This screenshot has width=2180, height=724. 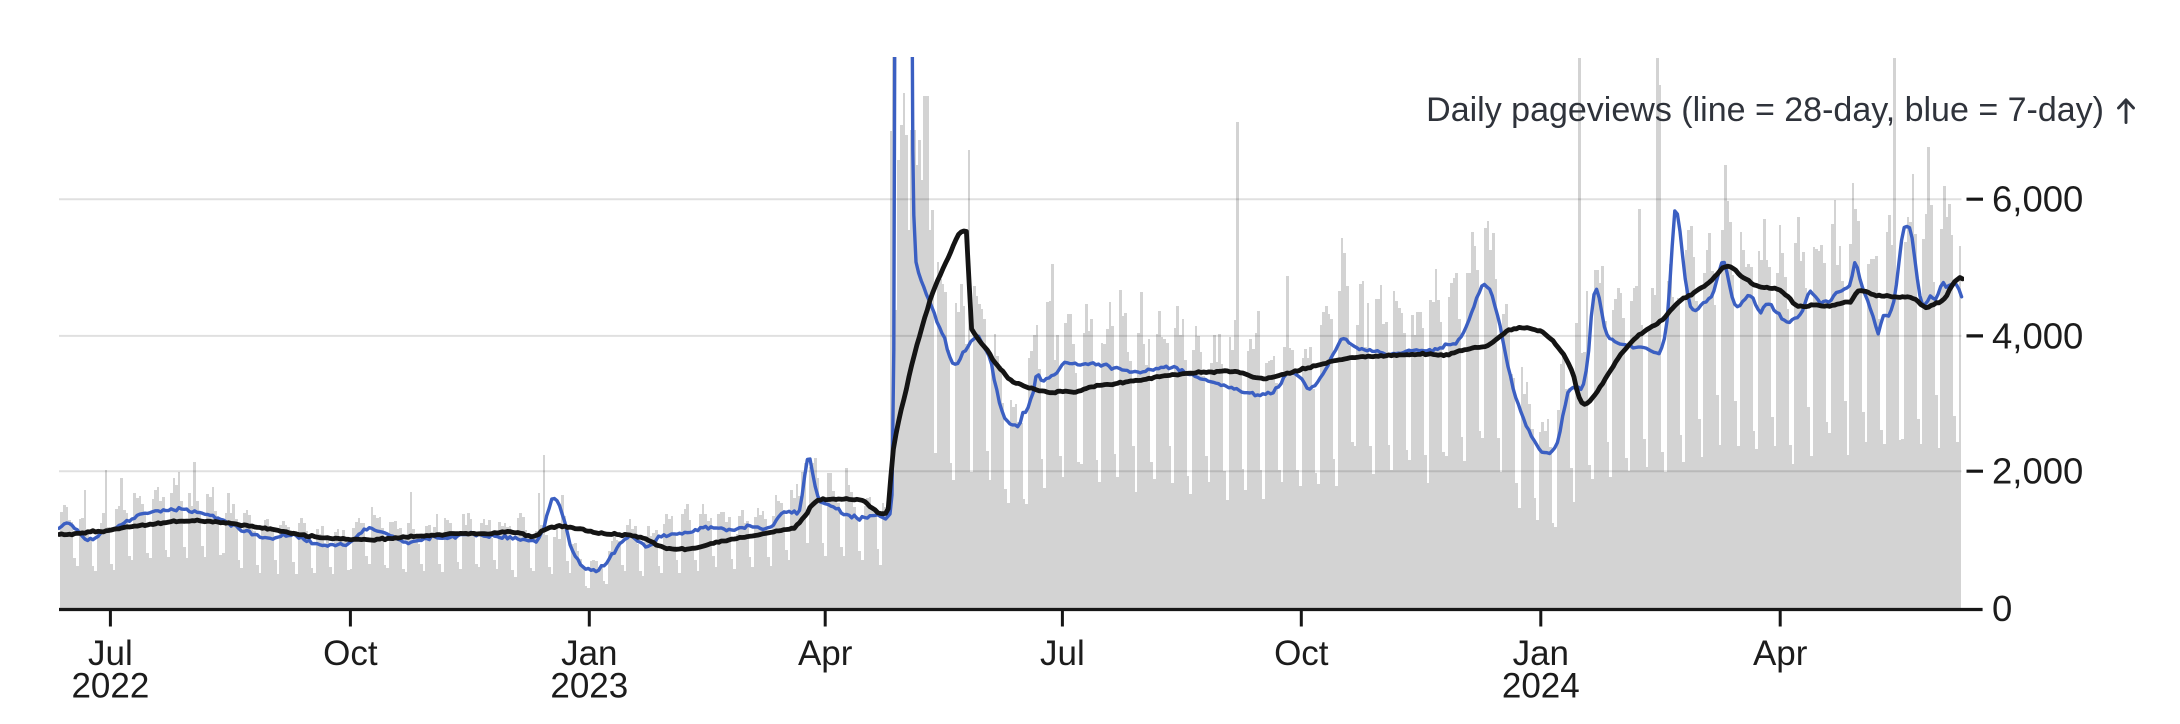 I want to click on svg-text: 2023, so click(x=589, y=686).